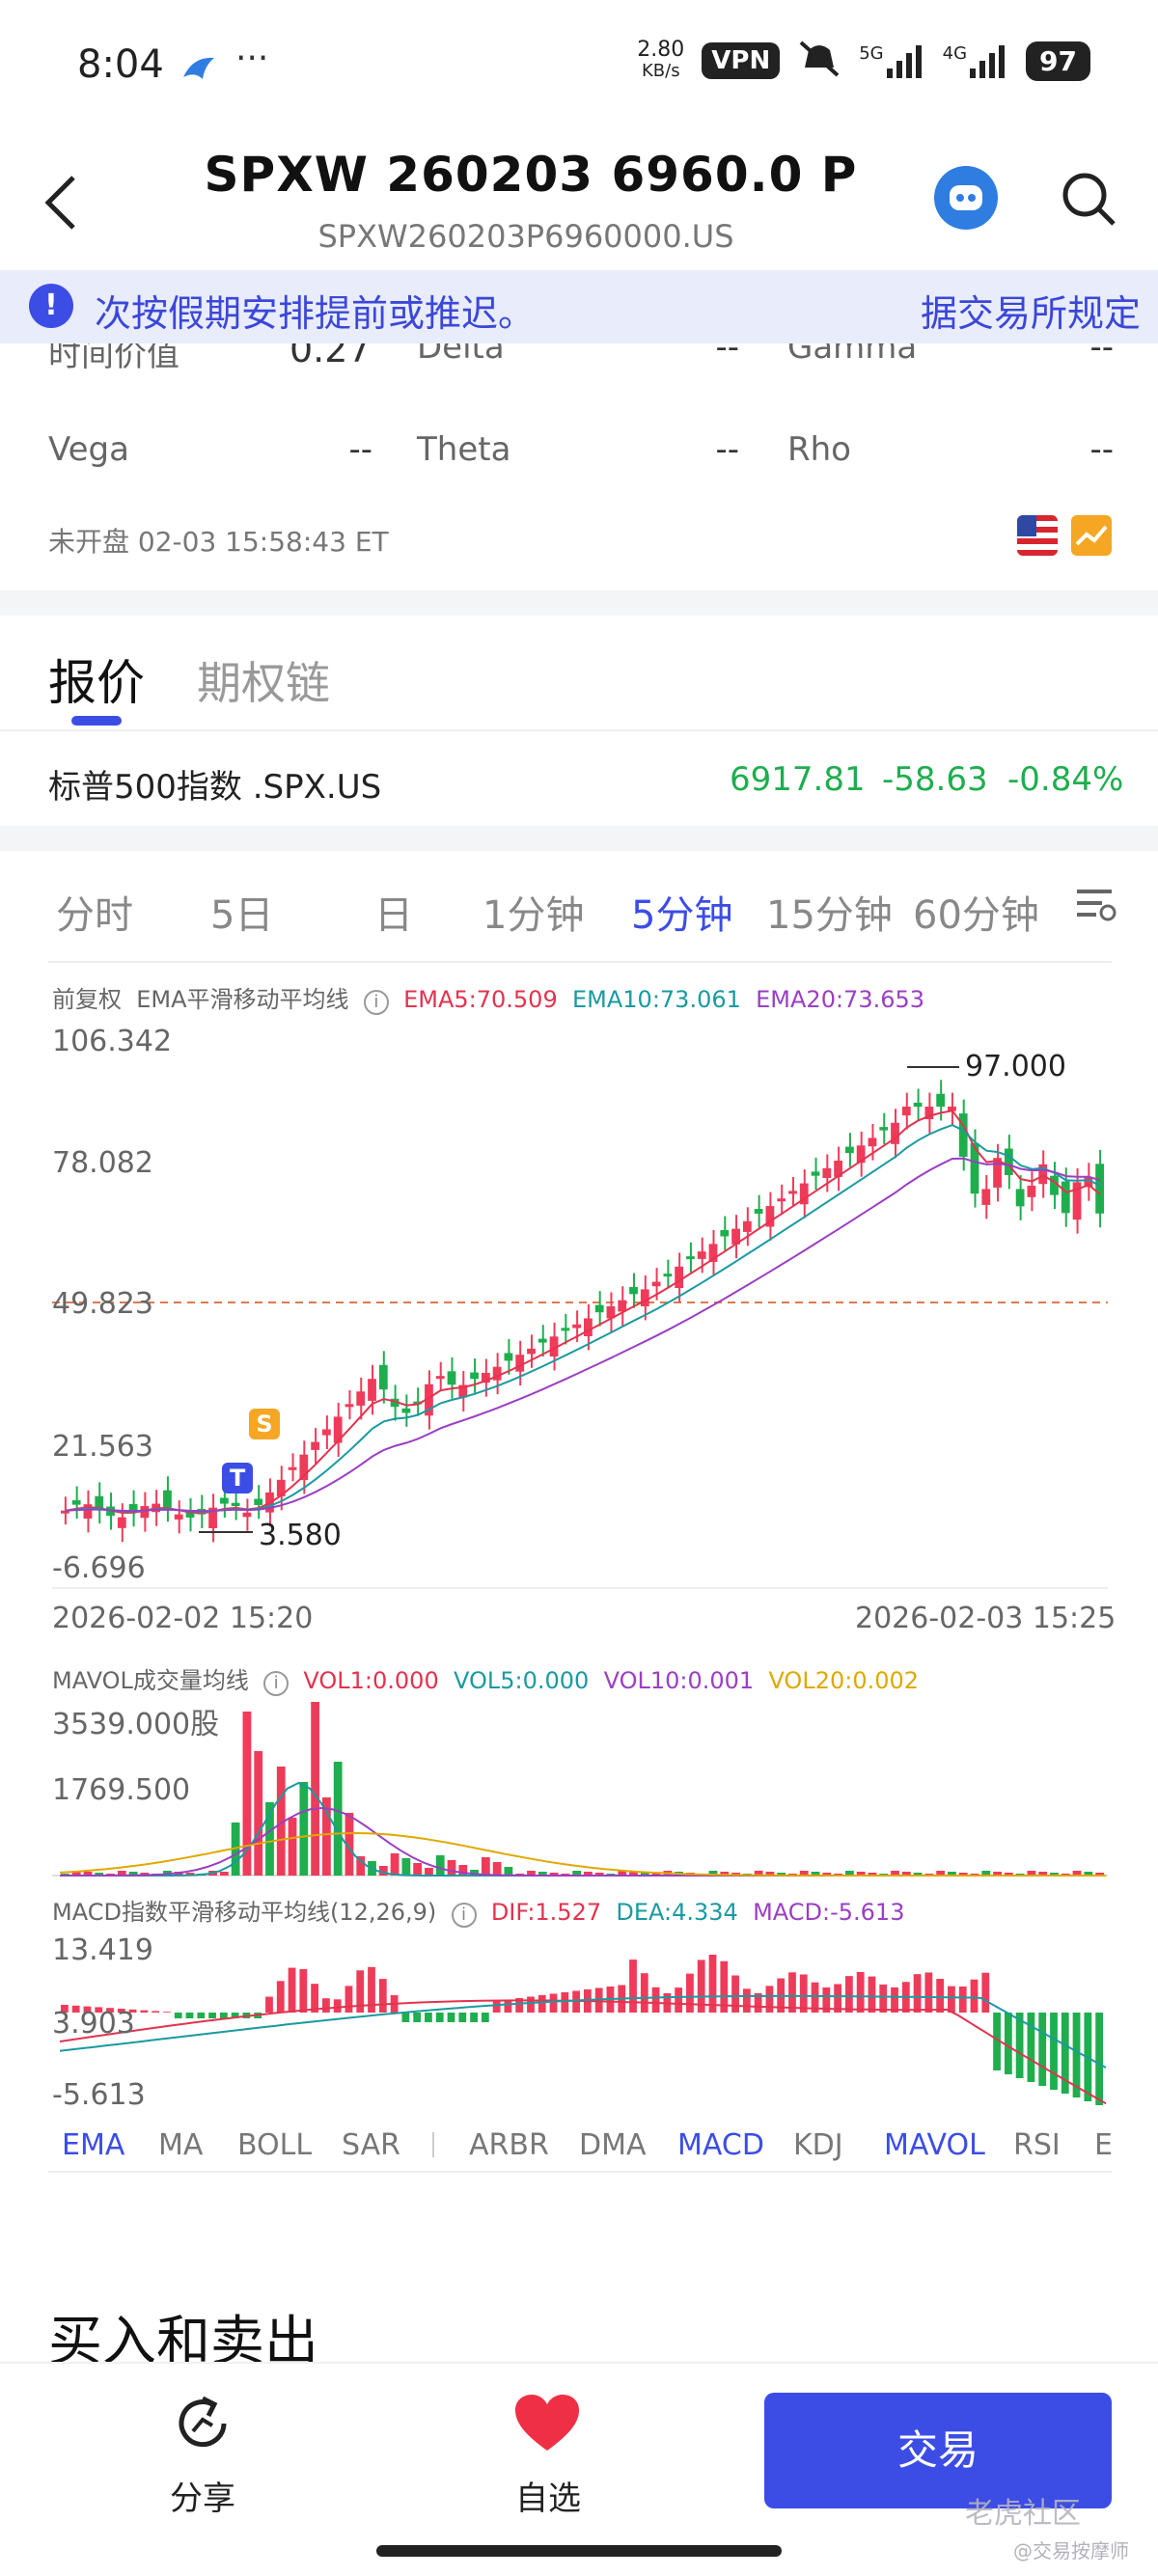 This screenshot has height=2576, width=1158. I want to click on period-tab-60min: 60分钟, so click(976, 916).